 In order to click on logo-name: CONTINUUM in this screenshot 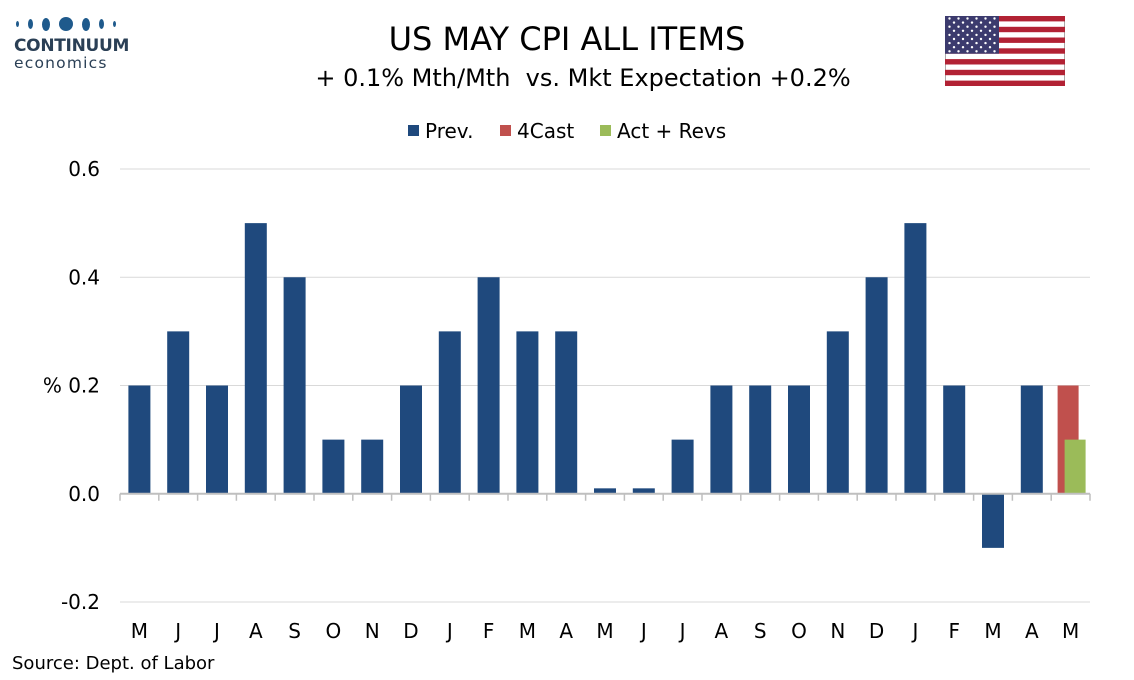, I will do `click(72, 46)`.